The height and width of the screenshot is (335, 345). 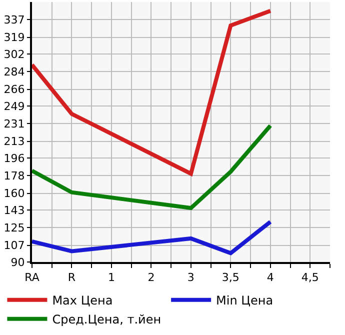 What do you see at coordinates (14, 193) in the screenshot?
I see `y-tick-label: 160` at bounding box center [14, 193].